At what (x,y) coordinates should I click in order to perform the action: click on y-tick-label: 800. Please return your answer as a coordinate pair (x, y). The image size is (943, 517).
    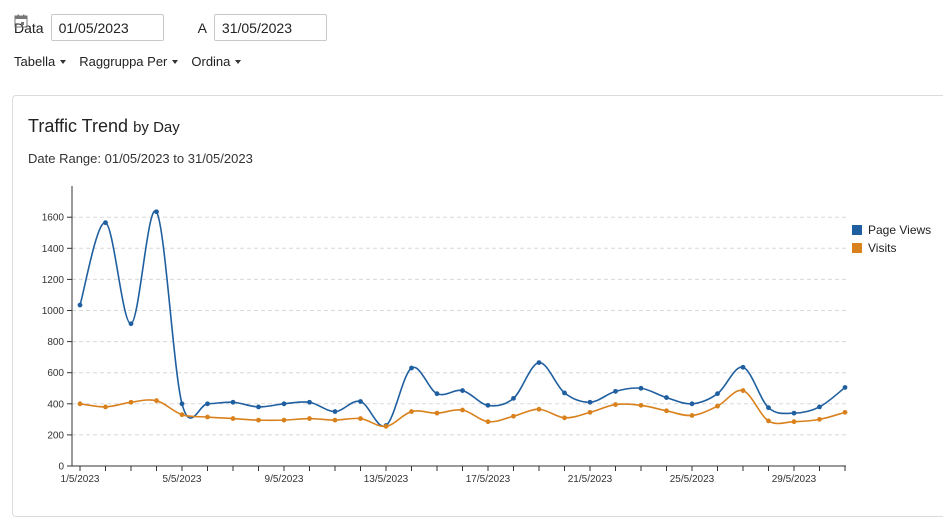
    Looking at the image, I should click on (55, 342).